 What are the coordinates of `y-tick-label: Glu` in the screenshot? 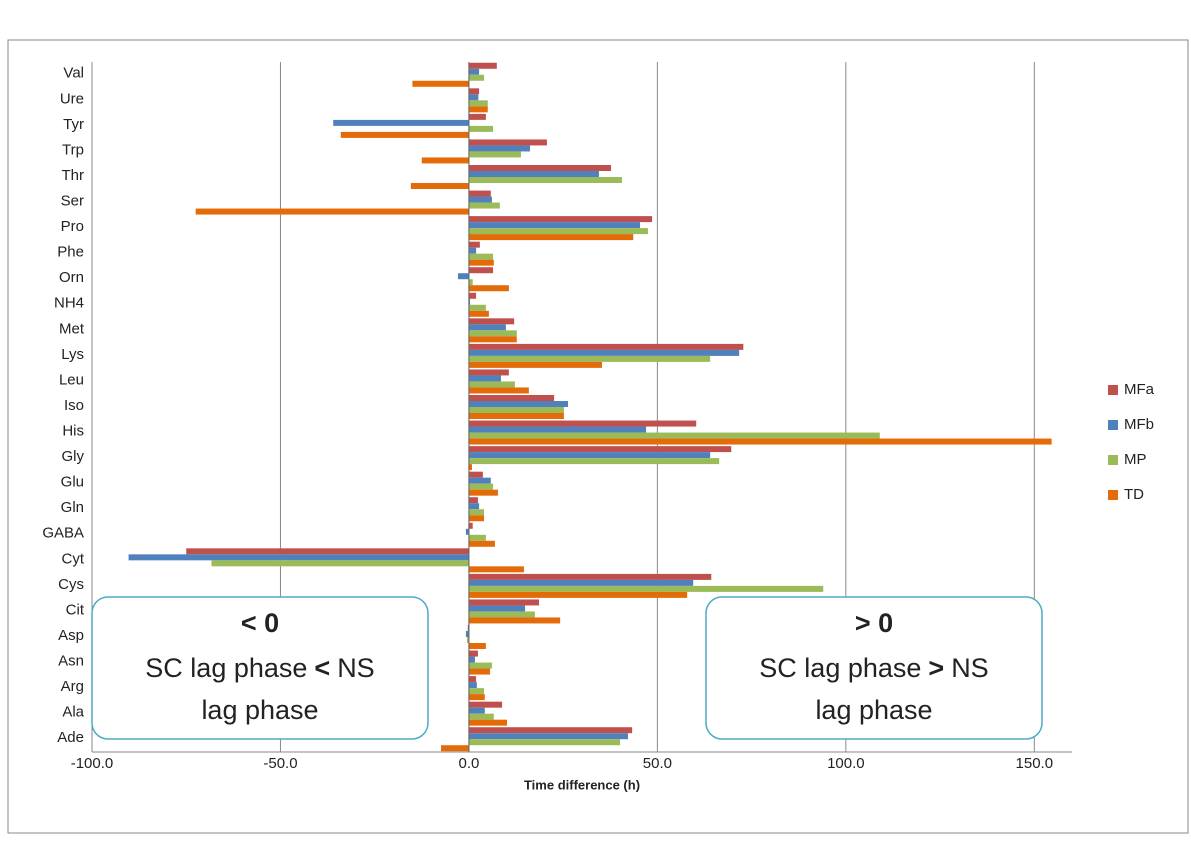 It's located at (72, 482).